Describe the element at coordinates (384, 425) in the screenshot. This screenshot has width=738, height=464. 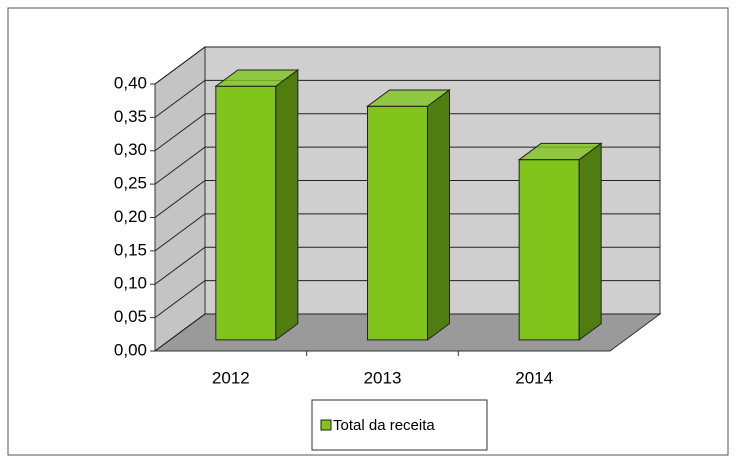
I see `legend-label: Total da receita` at that location.